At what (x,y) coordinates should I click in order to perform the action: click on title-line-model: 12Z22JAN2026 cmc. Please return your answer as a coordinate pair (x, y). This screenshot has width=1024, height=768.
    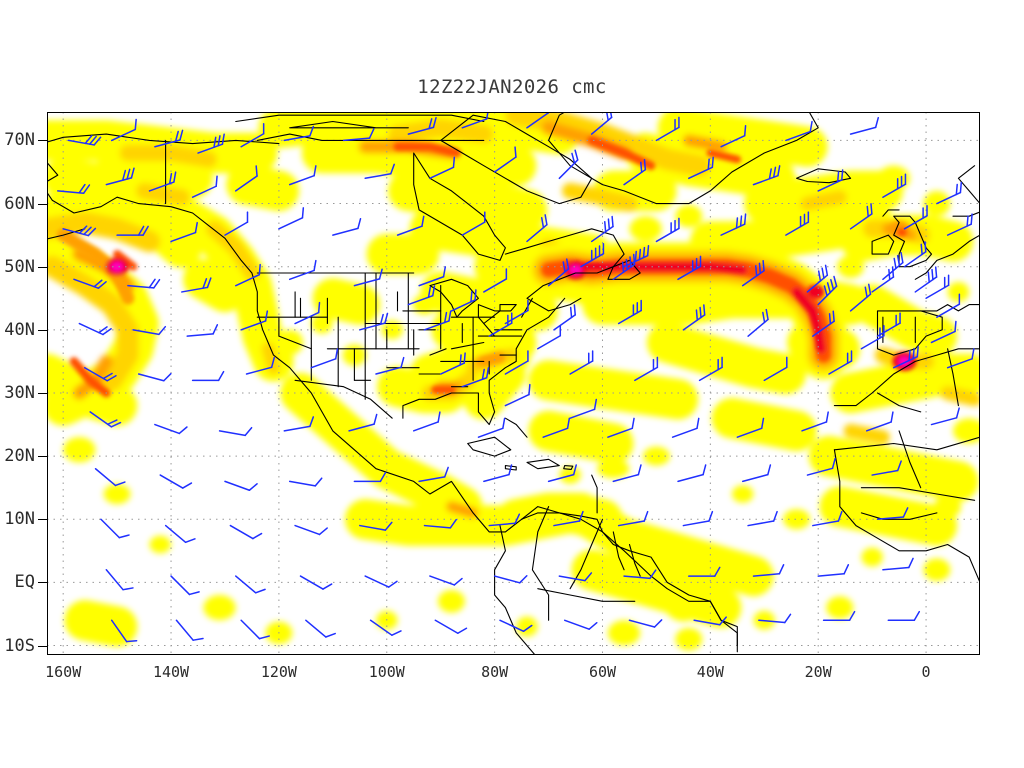
    Looking at the image, I should click on (512, 87).